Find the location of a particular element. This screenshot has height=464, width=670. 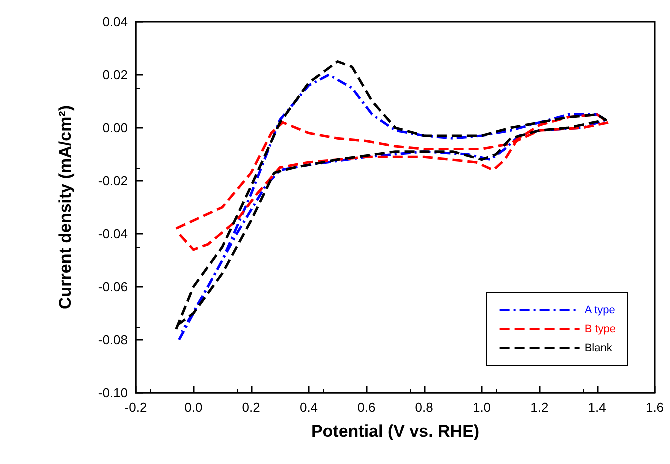

y-tick-label: -0.08 is located at coordinates (113, 340).